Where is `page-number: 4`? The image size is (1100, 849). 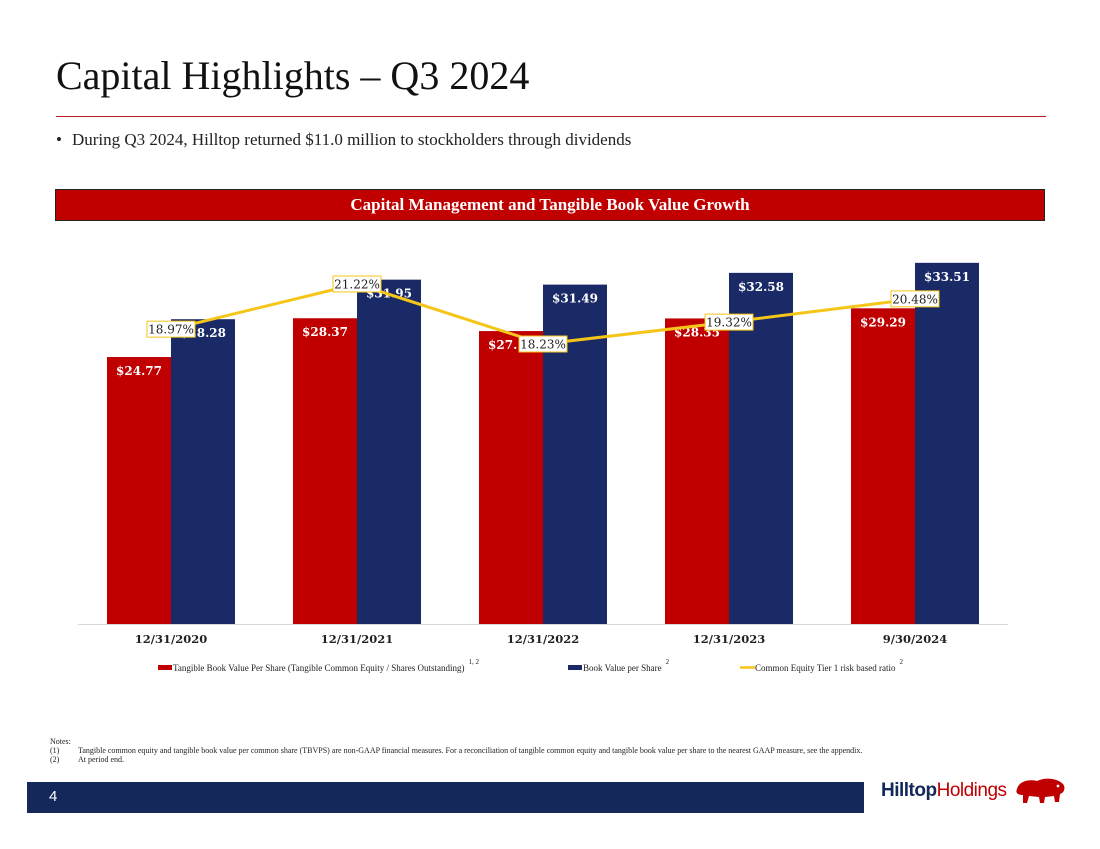
page-number: 4 is located at coordinates (53, 796).